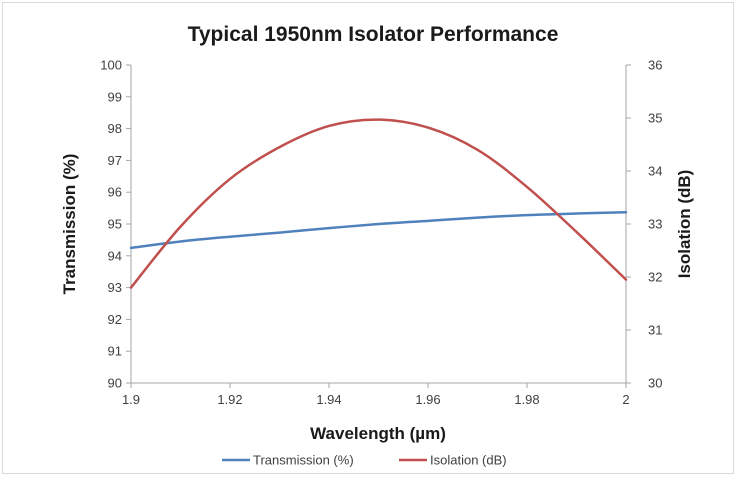 This screenshot has width=736, height=478. What do you see at coordinates (468, 460) in the screenshot?
I see `legend-label: Isolation (dB)` at bounding box center [468, 460].